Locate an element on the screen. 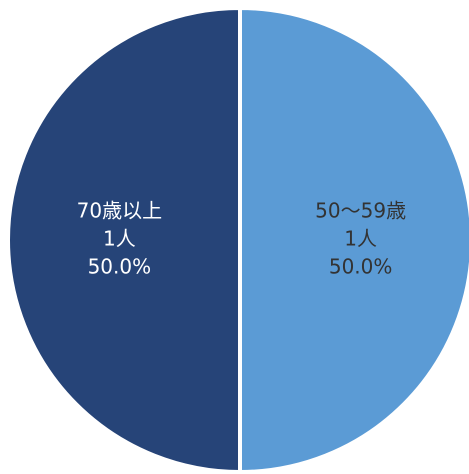 The height and width of the screenshot is (474, 469). slice-count-label-0: 1人 is located at coordinates (360, 239).